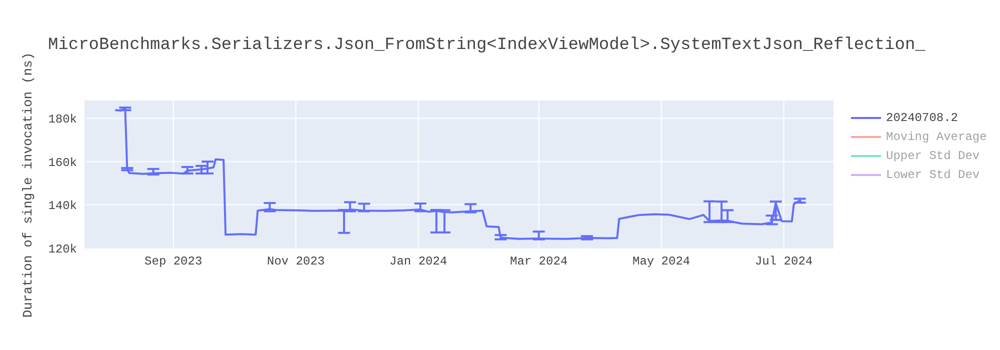  I want to click on y-tick-label: 120k, so click(62, 249).